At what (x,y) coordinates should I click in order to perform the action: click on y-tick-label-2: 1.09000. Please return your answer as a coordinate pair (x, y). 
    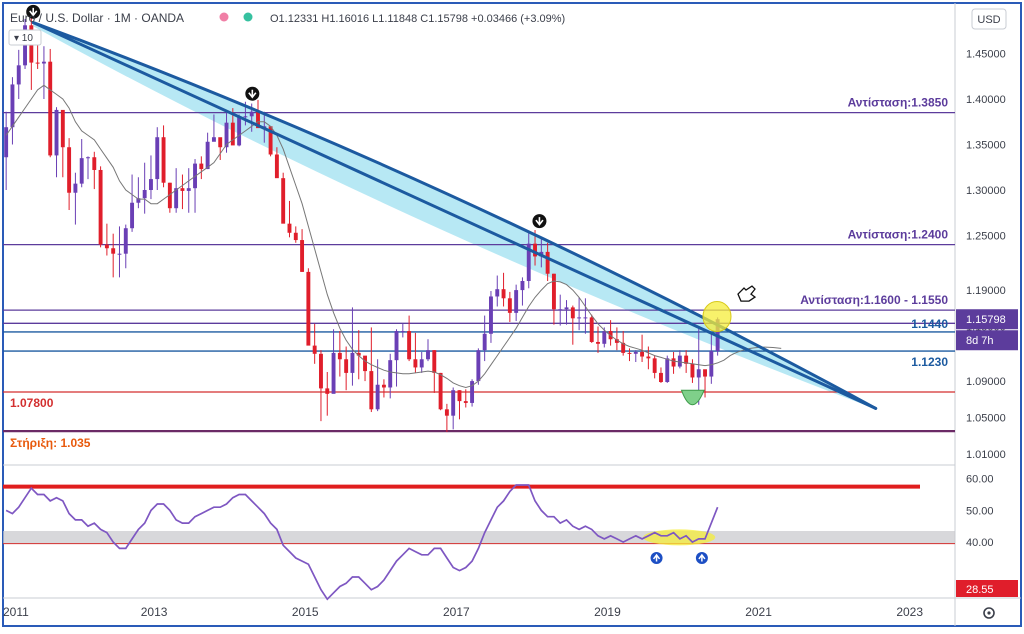
    Looking at the image, I should click on (986, 382).